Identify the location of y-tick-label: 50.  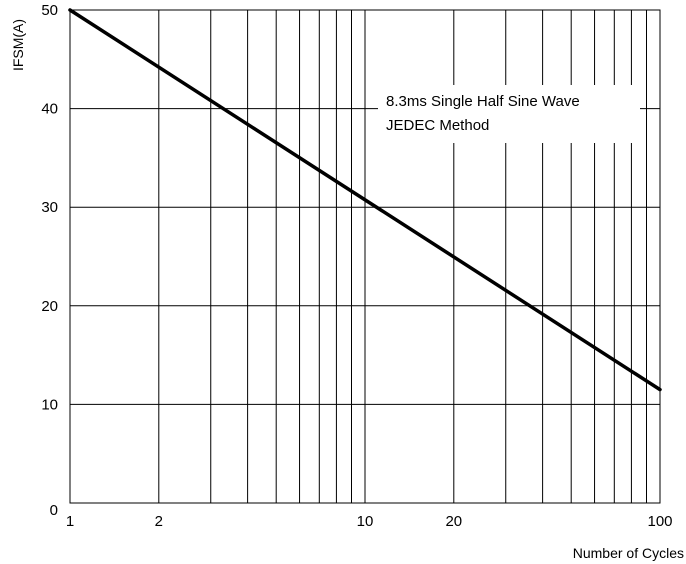
(49, 10).